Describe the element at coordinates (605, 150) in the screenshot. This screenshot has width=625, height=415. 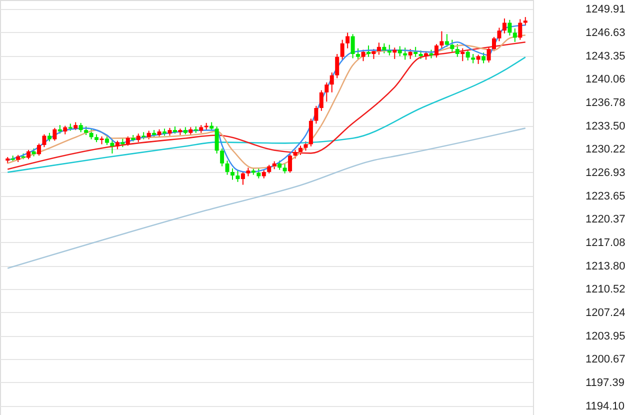
I see `y-tick-label: 1230.22` at that location.